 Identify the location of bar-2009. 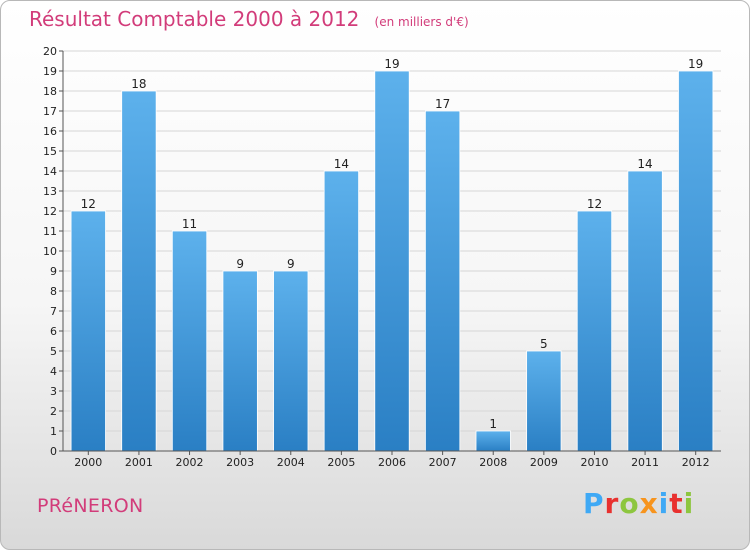
(544, 401).